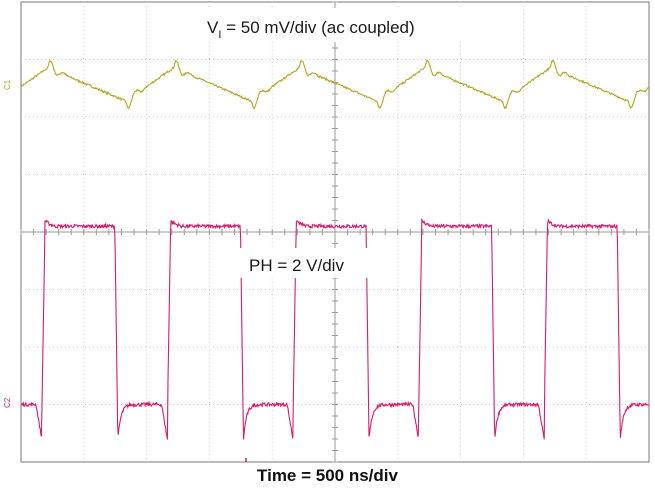  I want to click on ch1-marker: C1, so click(7, 84).